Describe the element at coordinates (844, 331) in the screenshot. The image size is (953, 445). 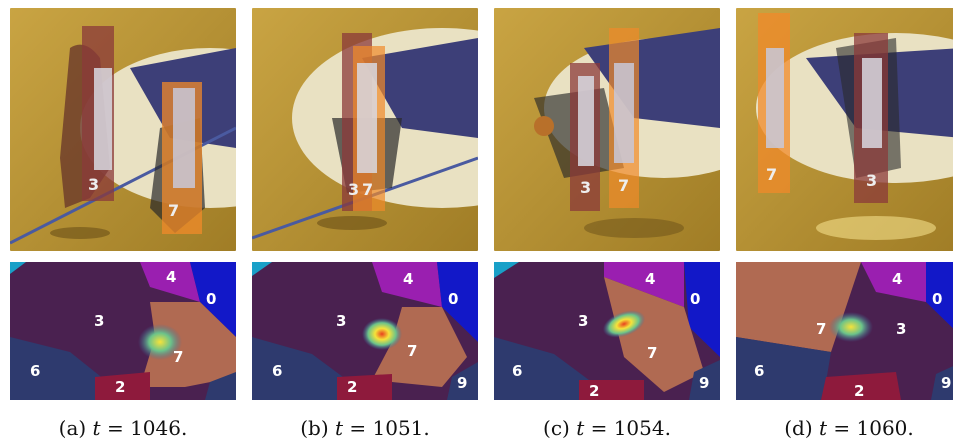
I see `region-map: 4 0 7 3 6 2 9` at that location.